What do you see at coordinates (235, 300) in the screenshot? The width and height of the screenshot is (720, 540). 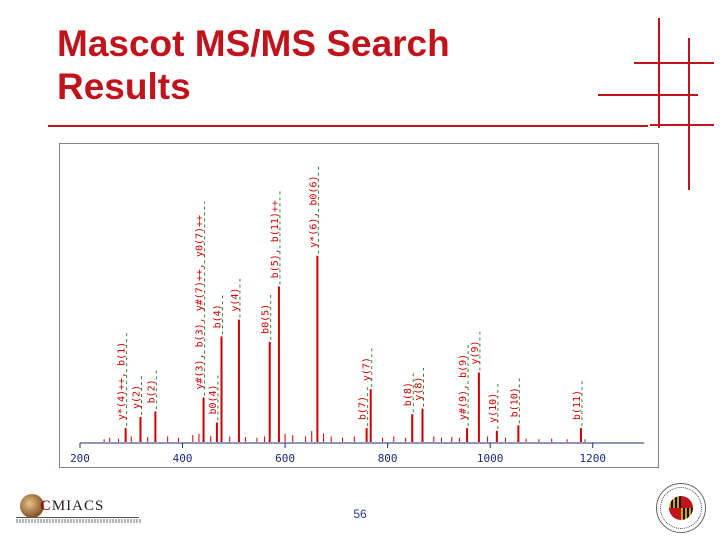 I see `peak-label: y(4)` at bounding box center [235, 300].